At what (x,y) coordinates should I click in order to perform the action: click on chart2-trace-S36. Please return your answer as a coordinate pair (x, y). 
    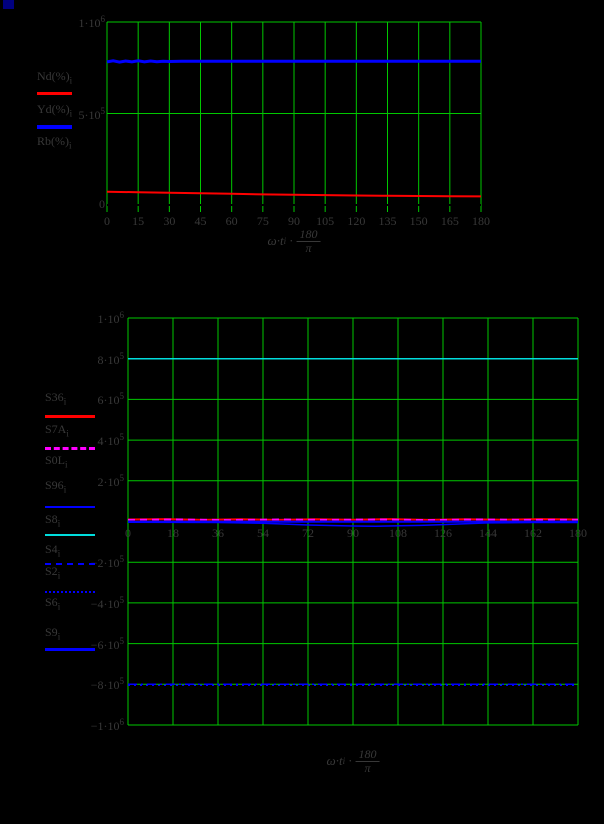
    Looking at the image, I should click on (353, 519).